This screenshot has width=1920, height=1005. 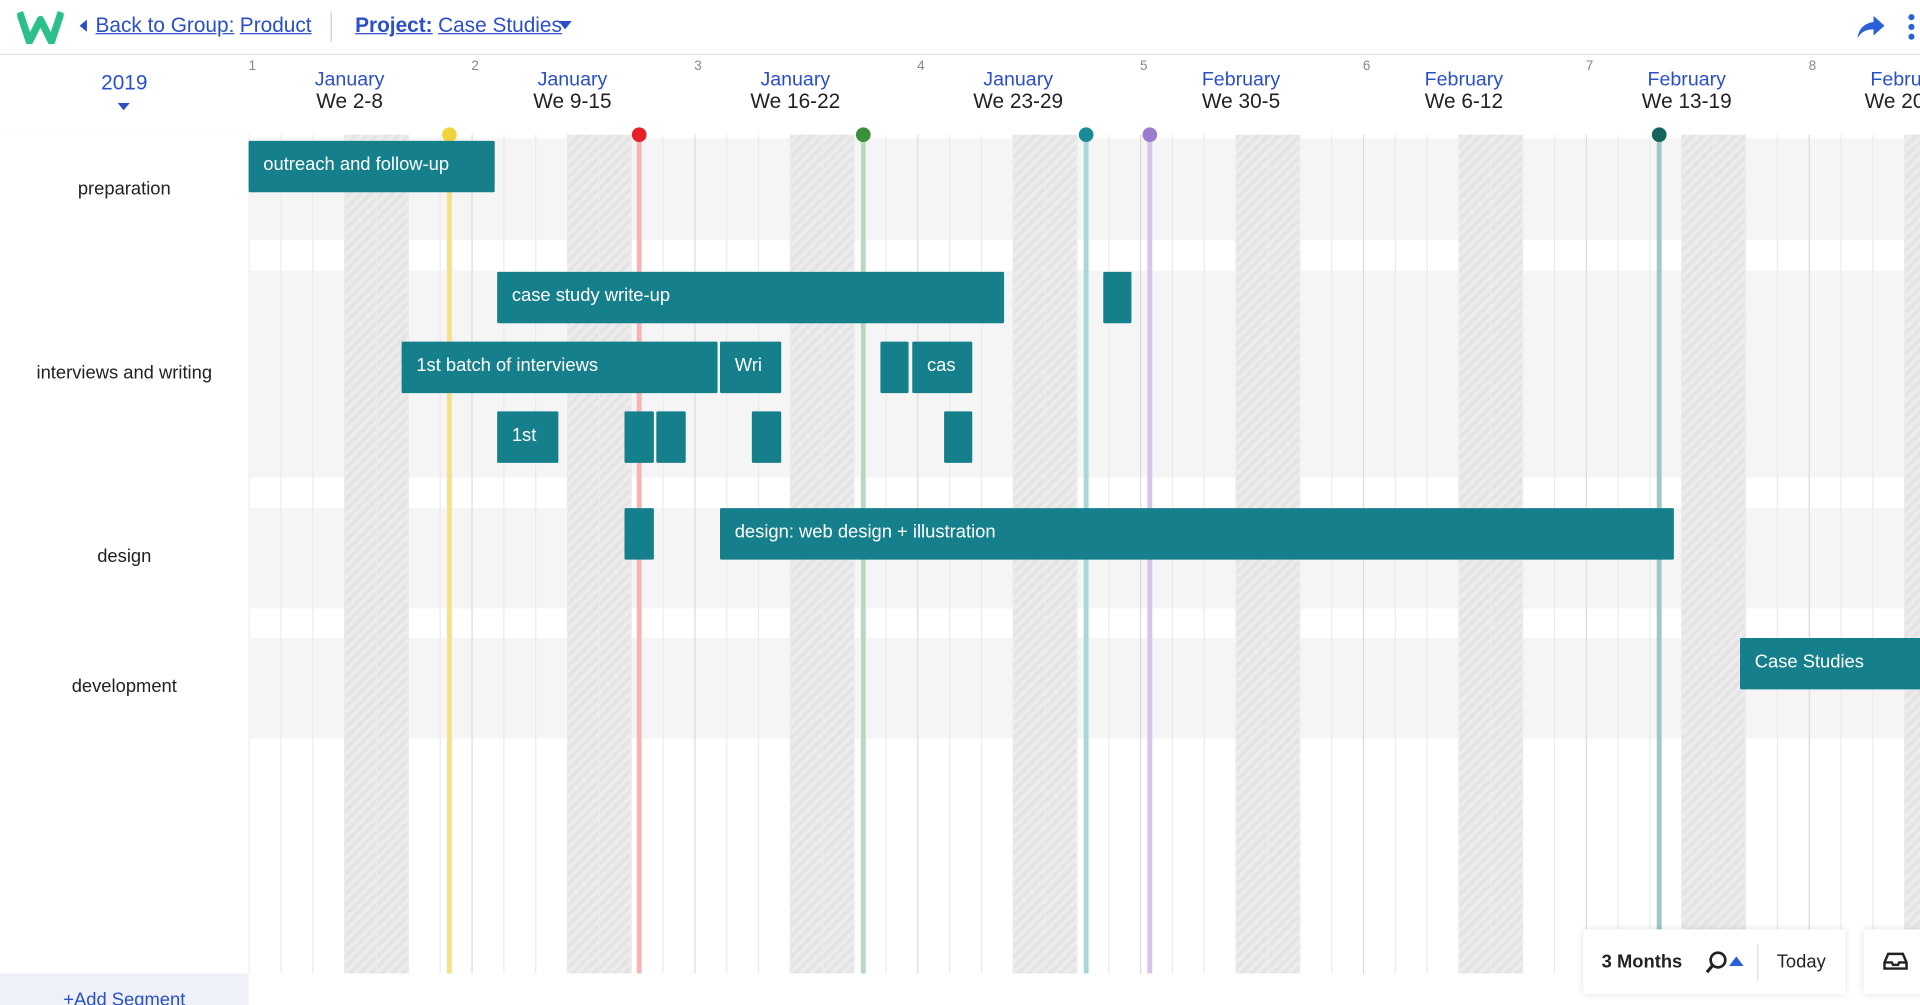 What do you see at coordinates (1717, 962) in the screenshot?
I see `zoom-icon` at bounding box center [1717, 962].